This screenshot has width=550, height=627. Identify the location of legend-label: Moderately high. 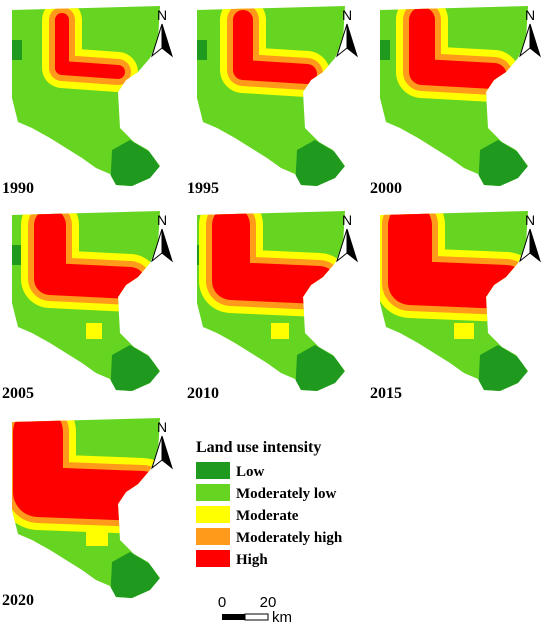
(289, 538).